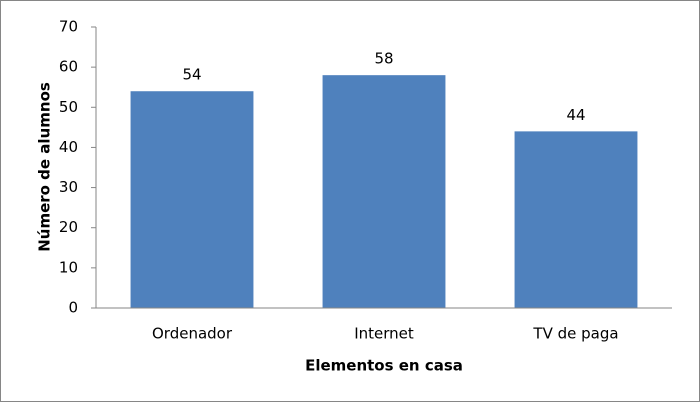 Image resolution: width=700 pixels, height=402 pixels. Describe the element at coordinates (68, 267) in the screenshot. I see `y-tick-label: 10` at that location.